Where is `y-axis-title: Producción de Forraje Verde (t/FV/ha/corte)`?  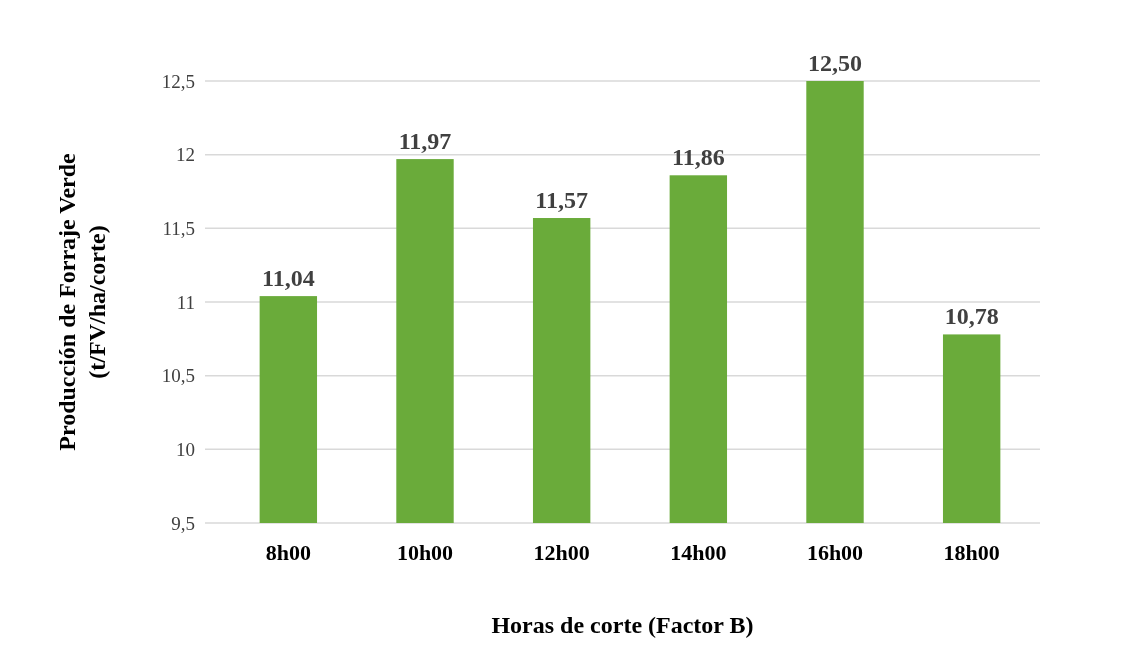
y-axis-title: Producción de Forraje Verde (t/FV/ha/corte) is located at coordinates (82, 301).